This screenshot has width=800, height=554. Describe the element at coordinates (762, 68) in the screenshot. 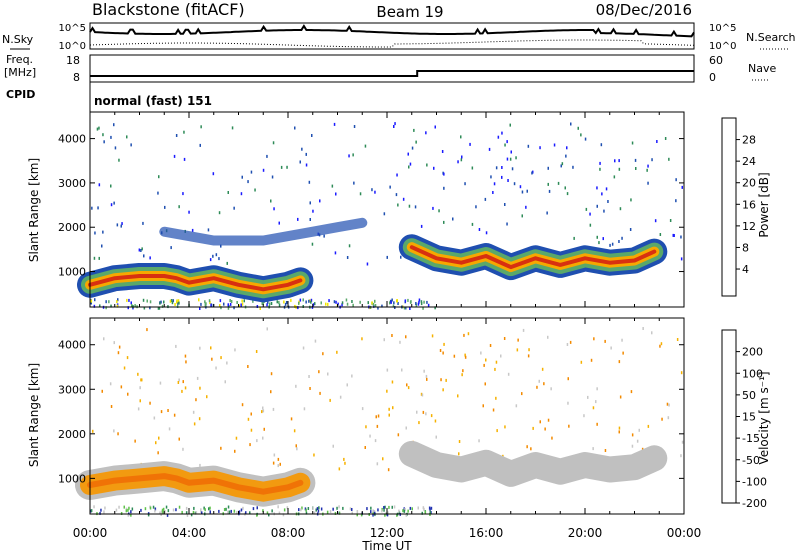

I see `nave-label: Nave` at that location.